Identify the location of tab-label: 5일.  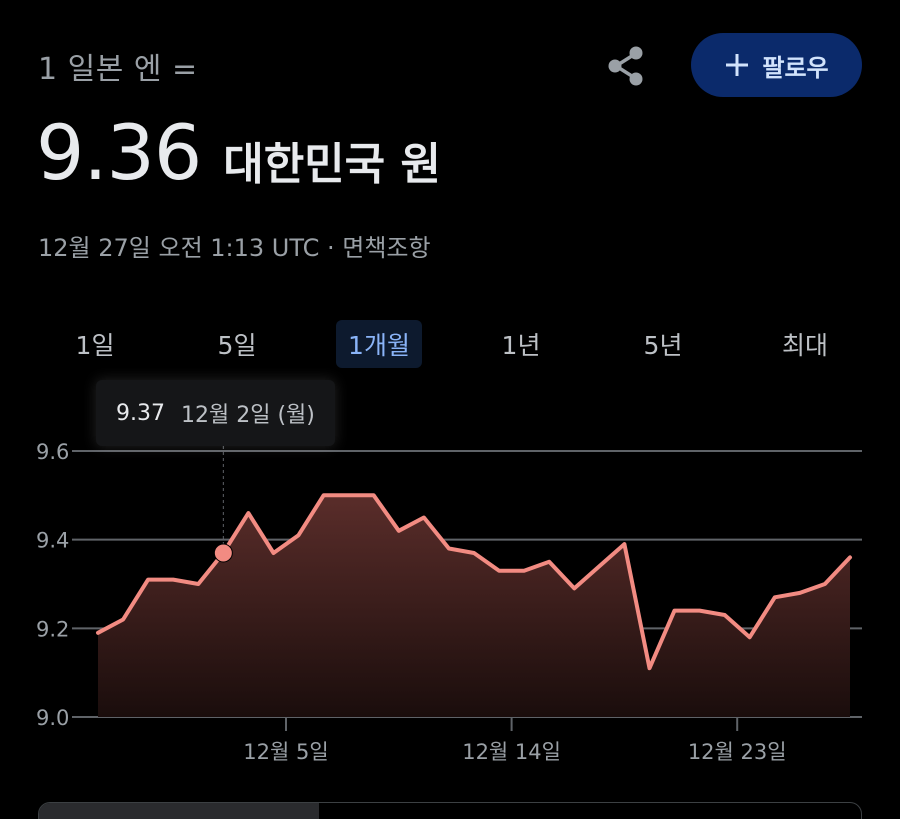
(237, 345).